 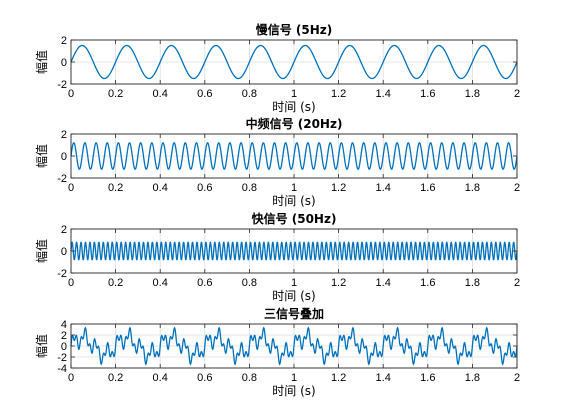 I want to click on subplot-title: 中频信号 (20Hz), so click(x=294, y=123).